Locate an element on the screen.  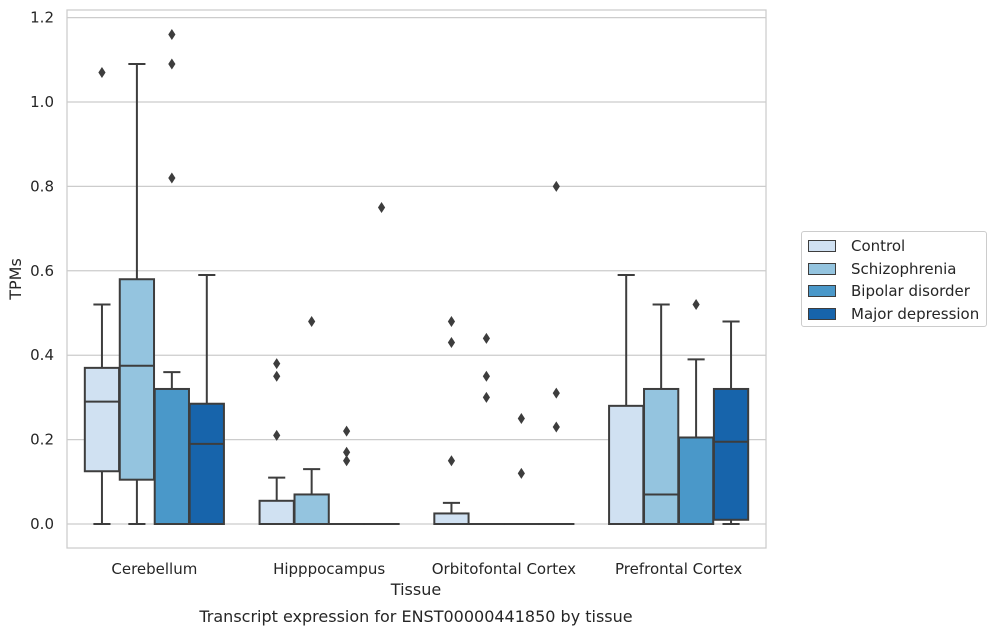
legend-label: Control is located at coordinates (878, 246).